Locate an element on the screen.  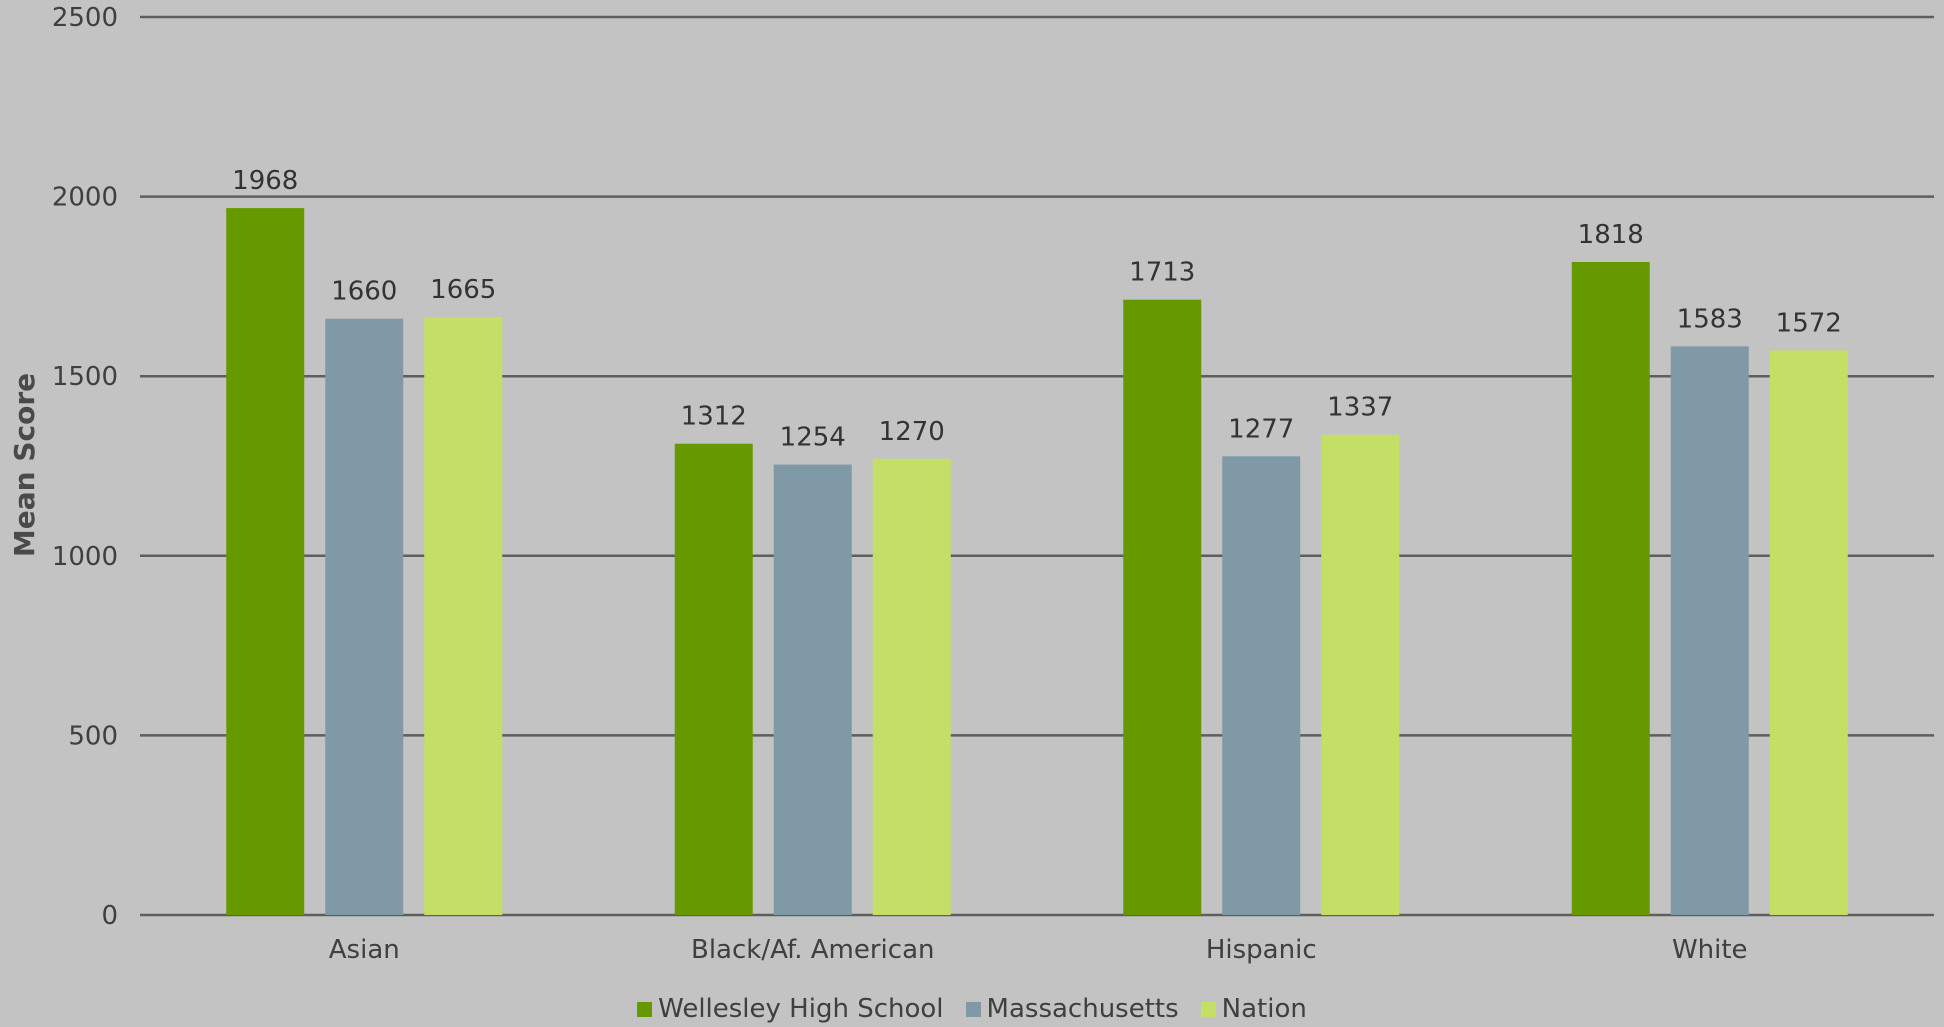
y-tick-label: 2000 is located at coordinates (85, 198).